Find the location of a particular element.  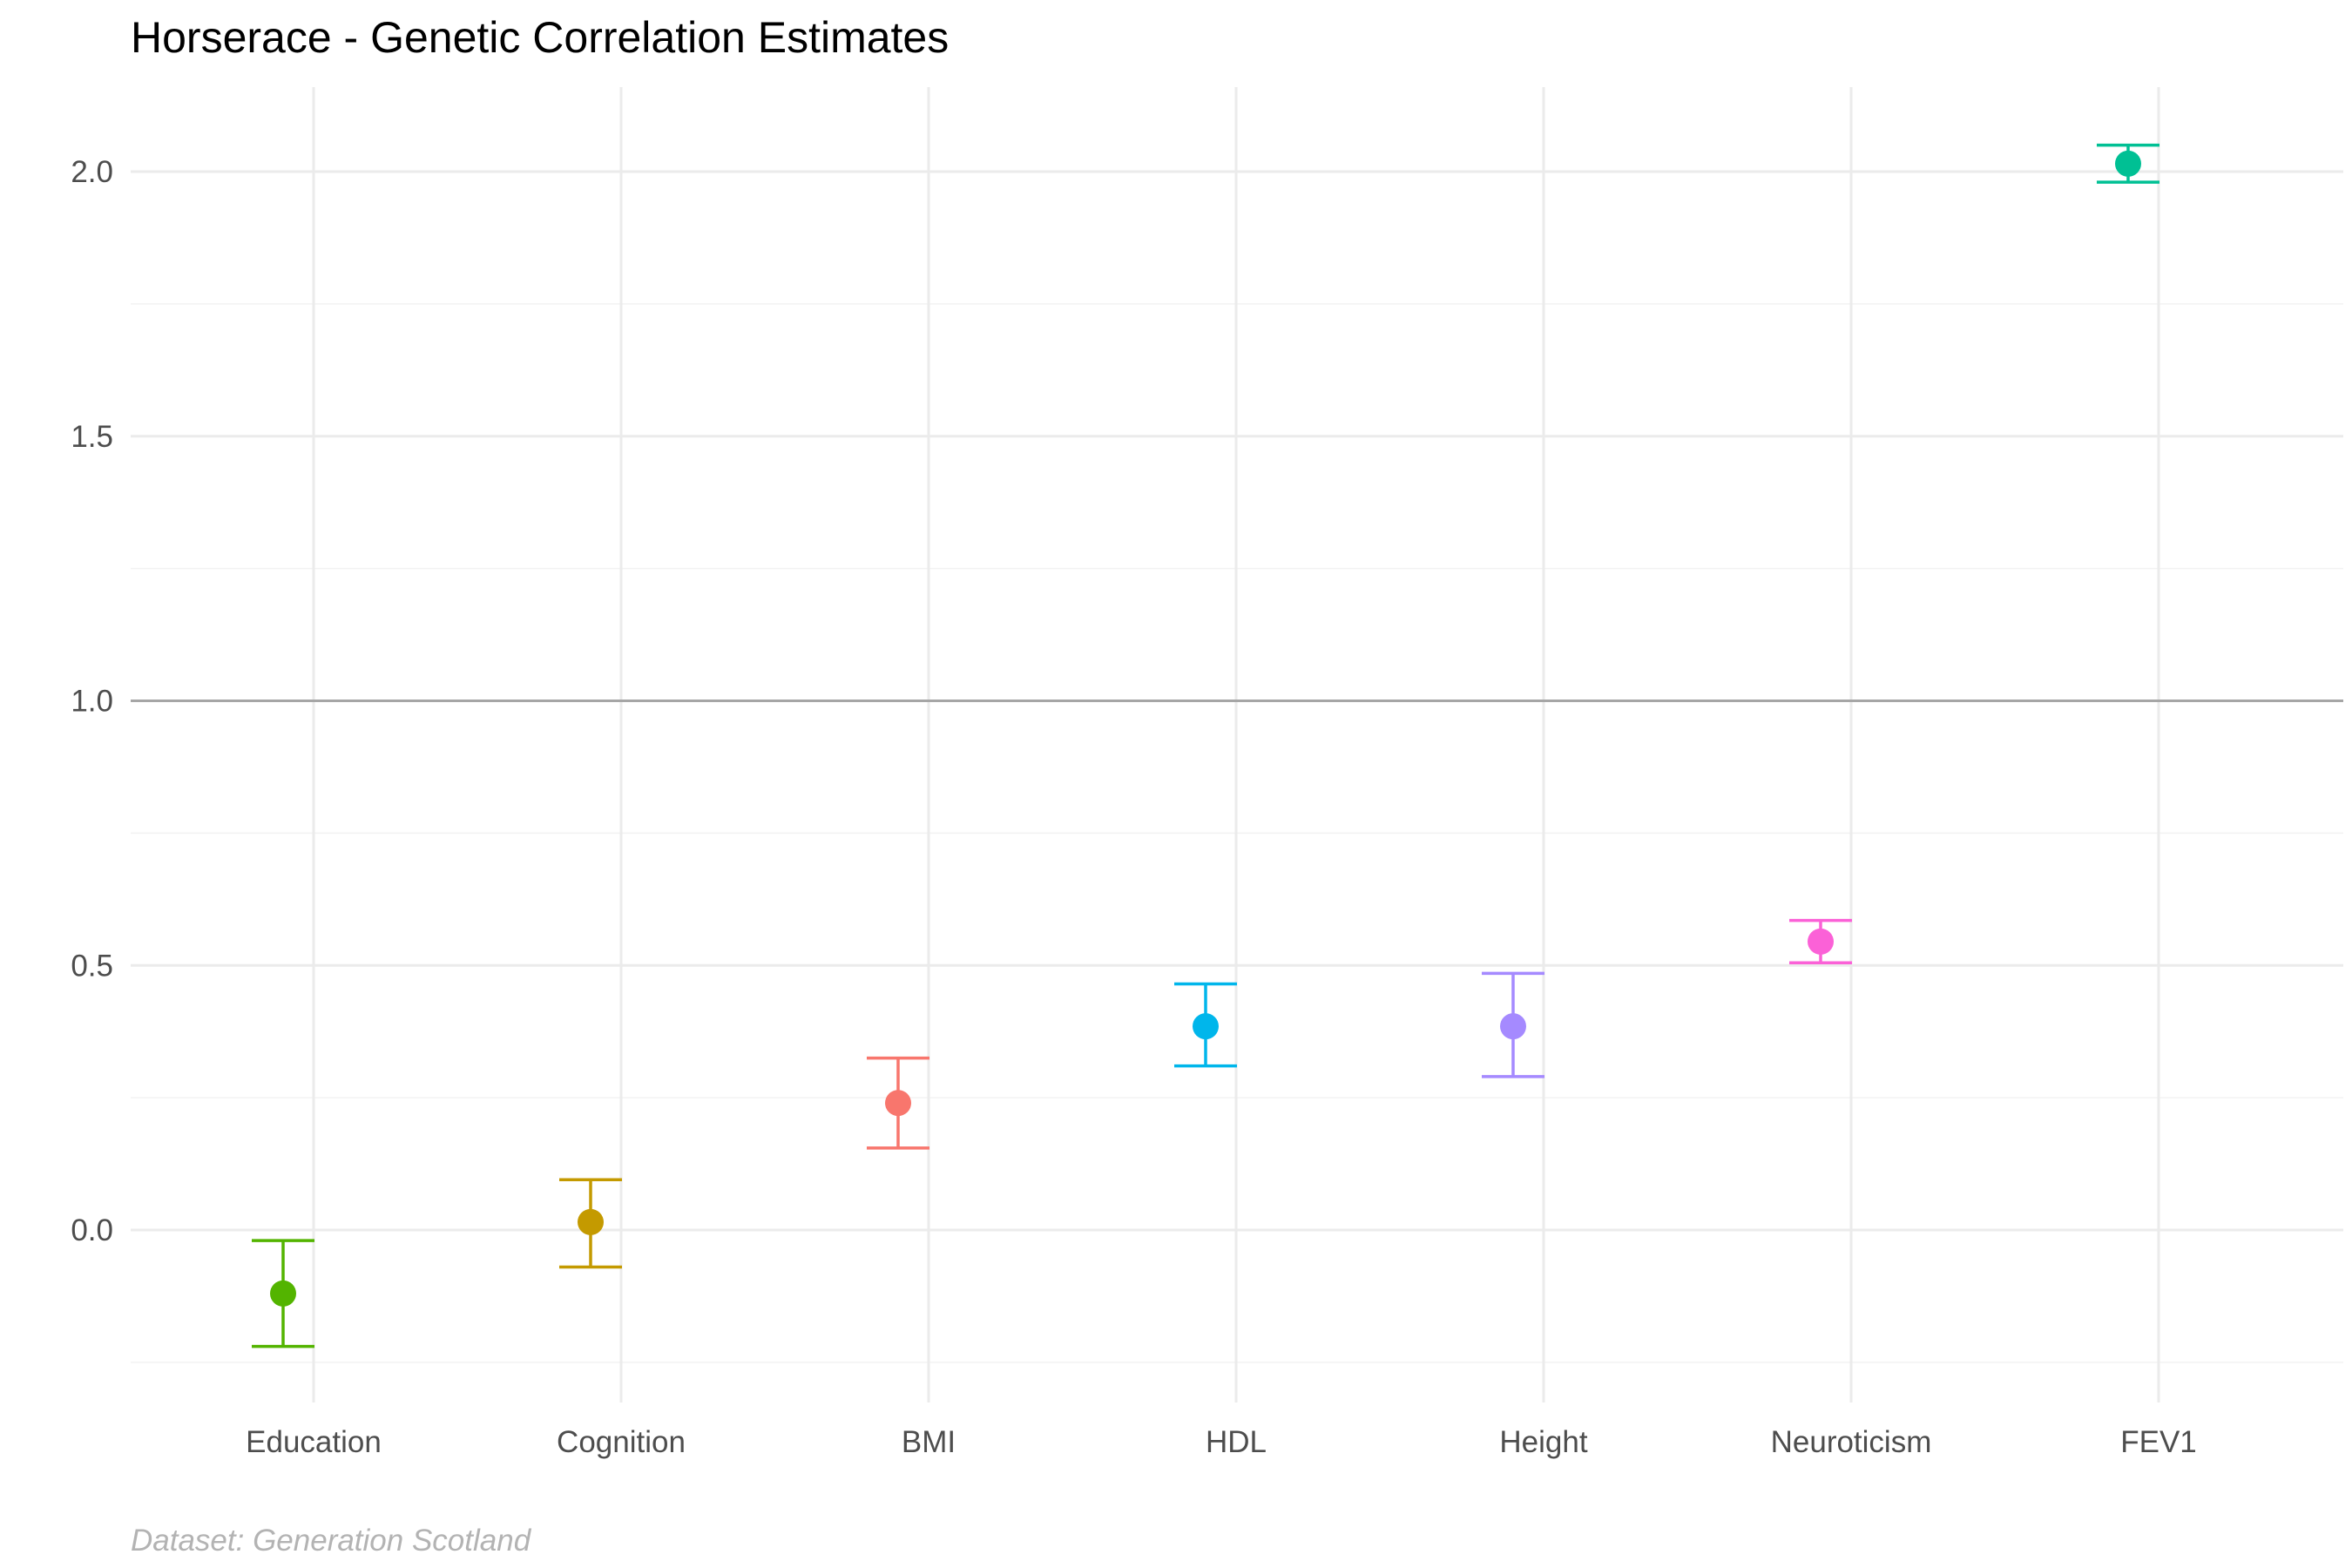

x-tick-label: Neuroticism is located at coordinates (1852, 1442).